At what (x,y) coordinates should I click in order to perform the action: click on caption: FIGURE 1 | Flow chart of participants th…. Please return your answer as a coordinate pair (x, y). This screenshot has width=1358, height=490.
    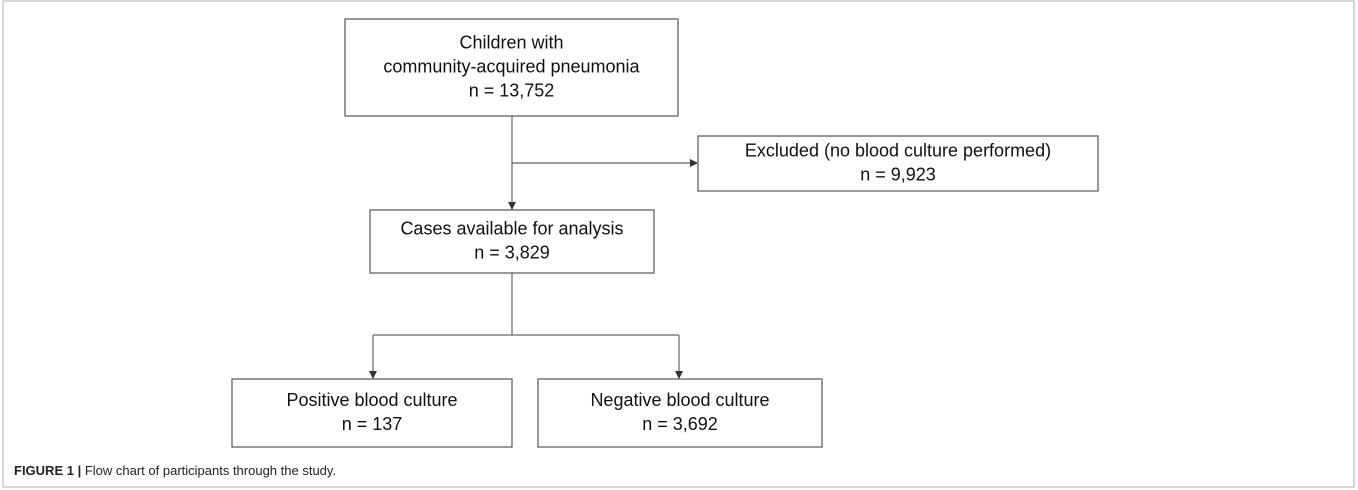
    Looking at the image, I should click on (175, 470).